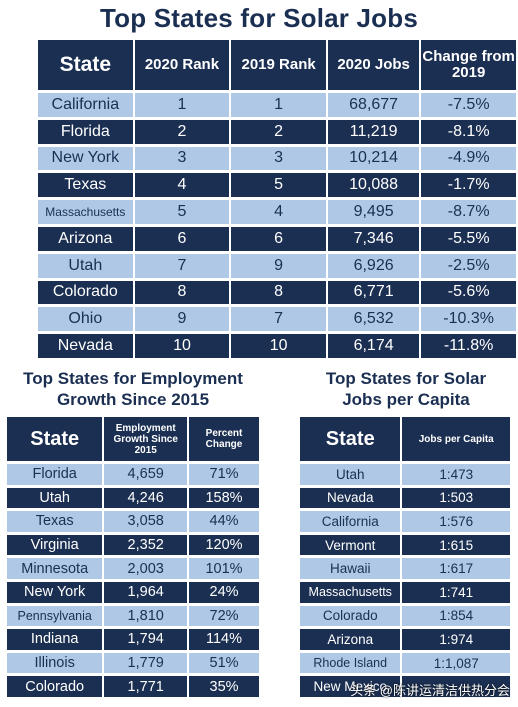  Describe the element at coordinates (224, 439) in the screenshot. I see `column-header: Percent Change` at that location.